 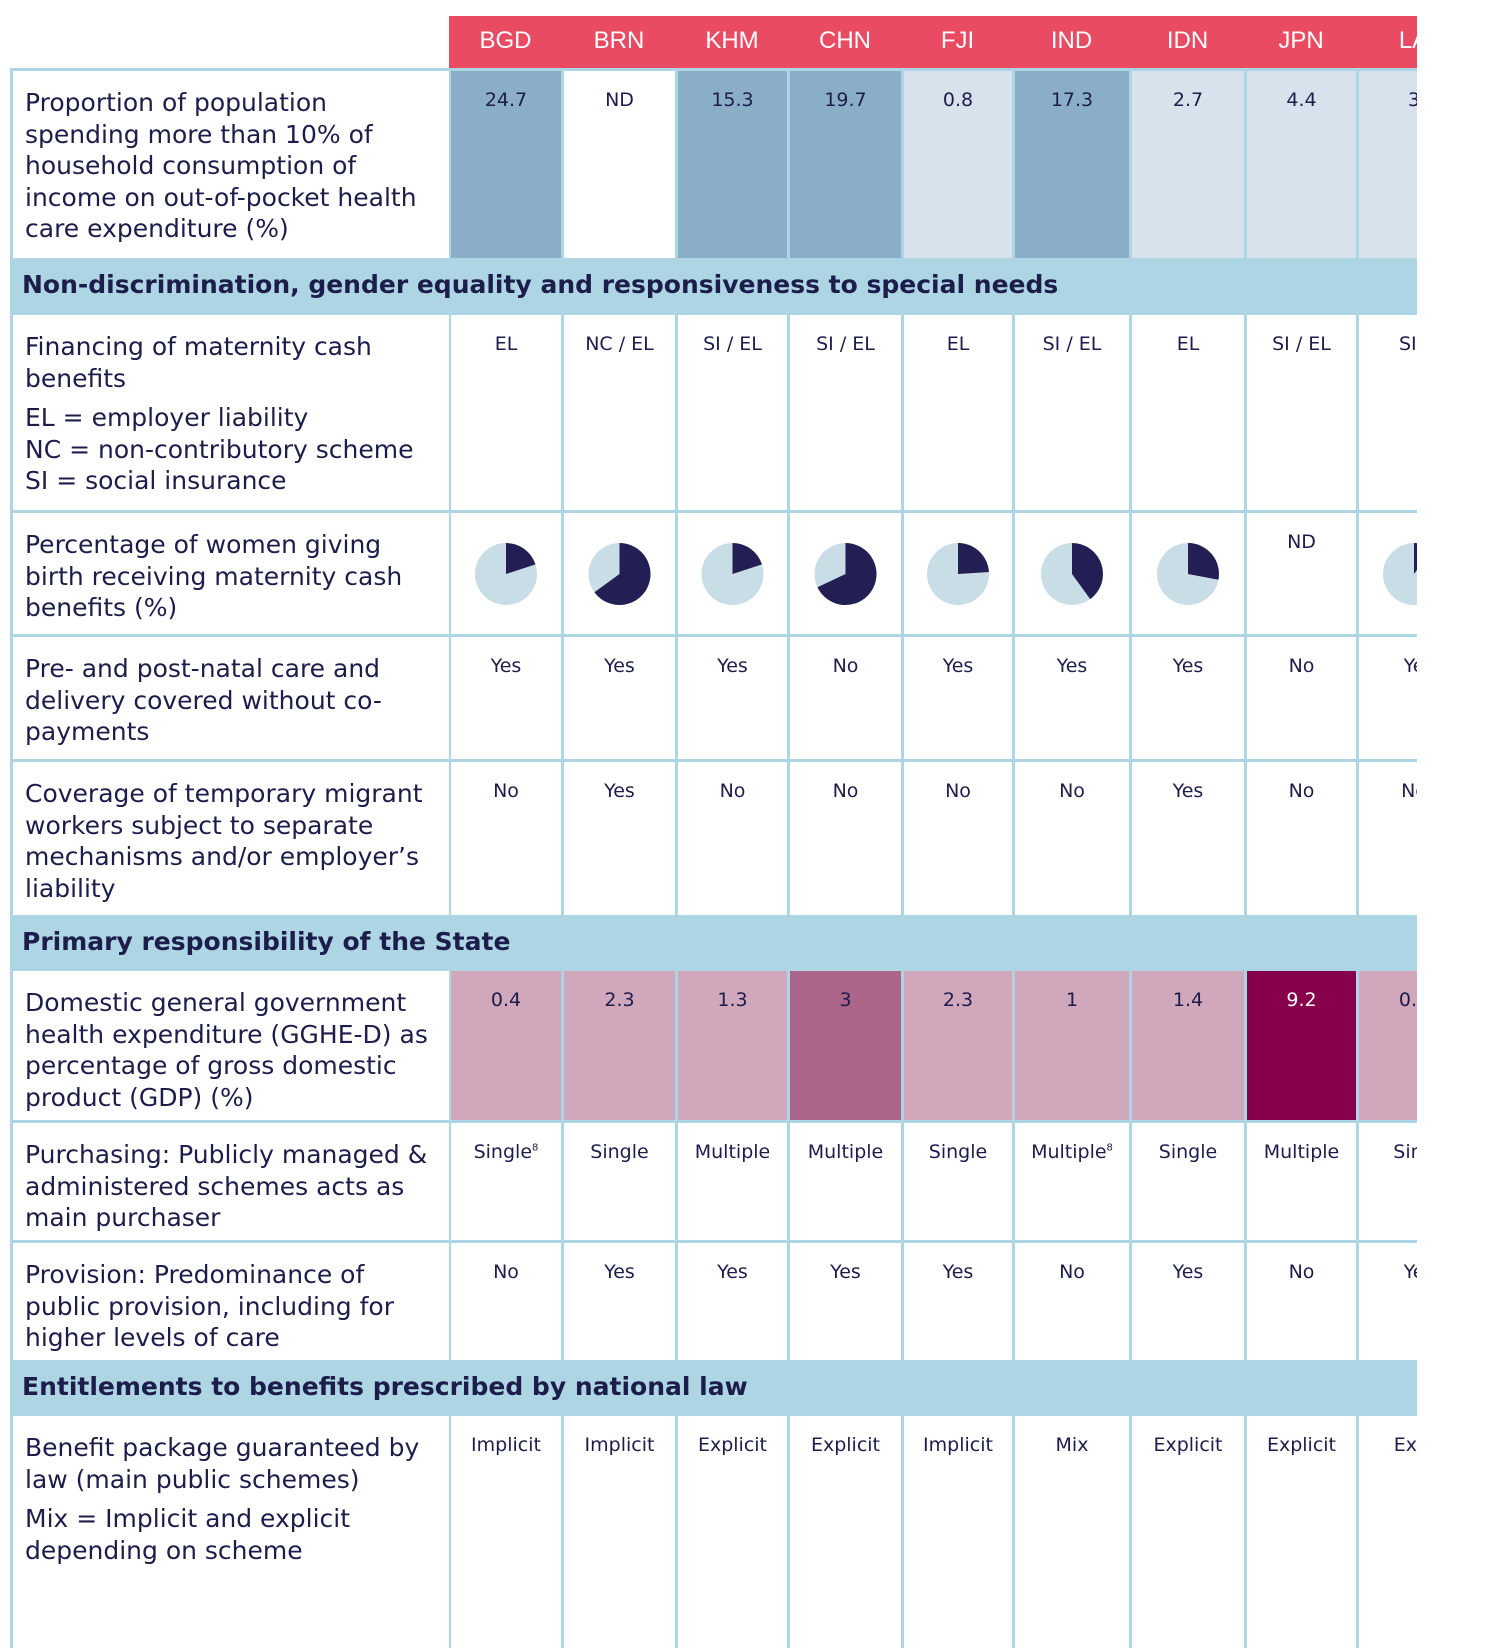 What do you see at coordinates (1071, 40) in the screenshot?
I see `text: IND` at bounding box center [1071, 40].